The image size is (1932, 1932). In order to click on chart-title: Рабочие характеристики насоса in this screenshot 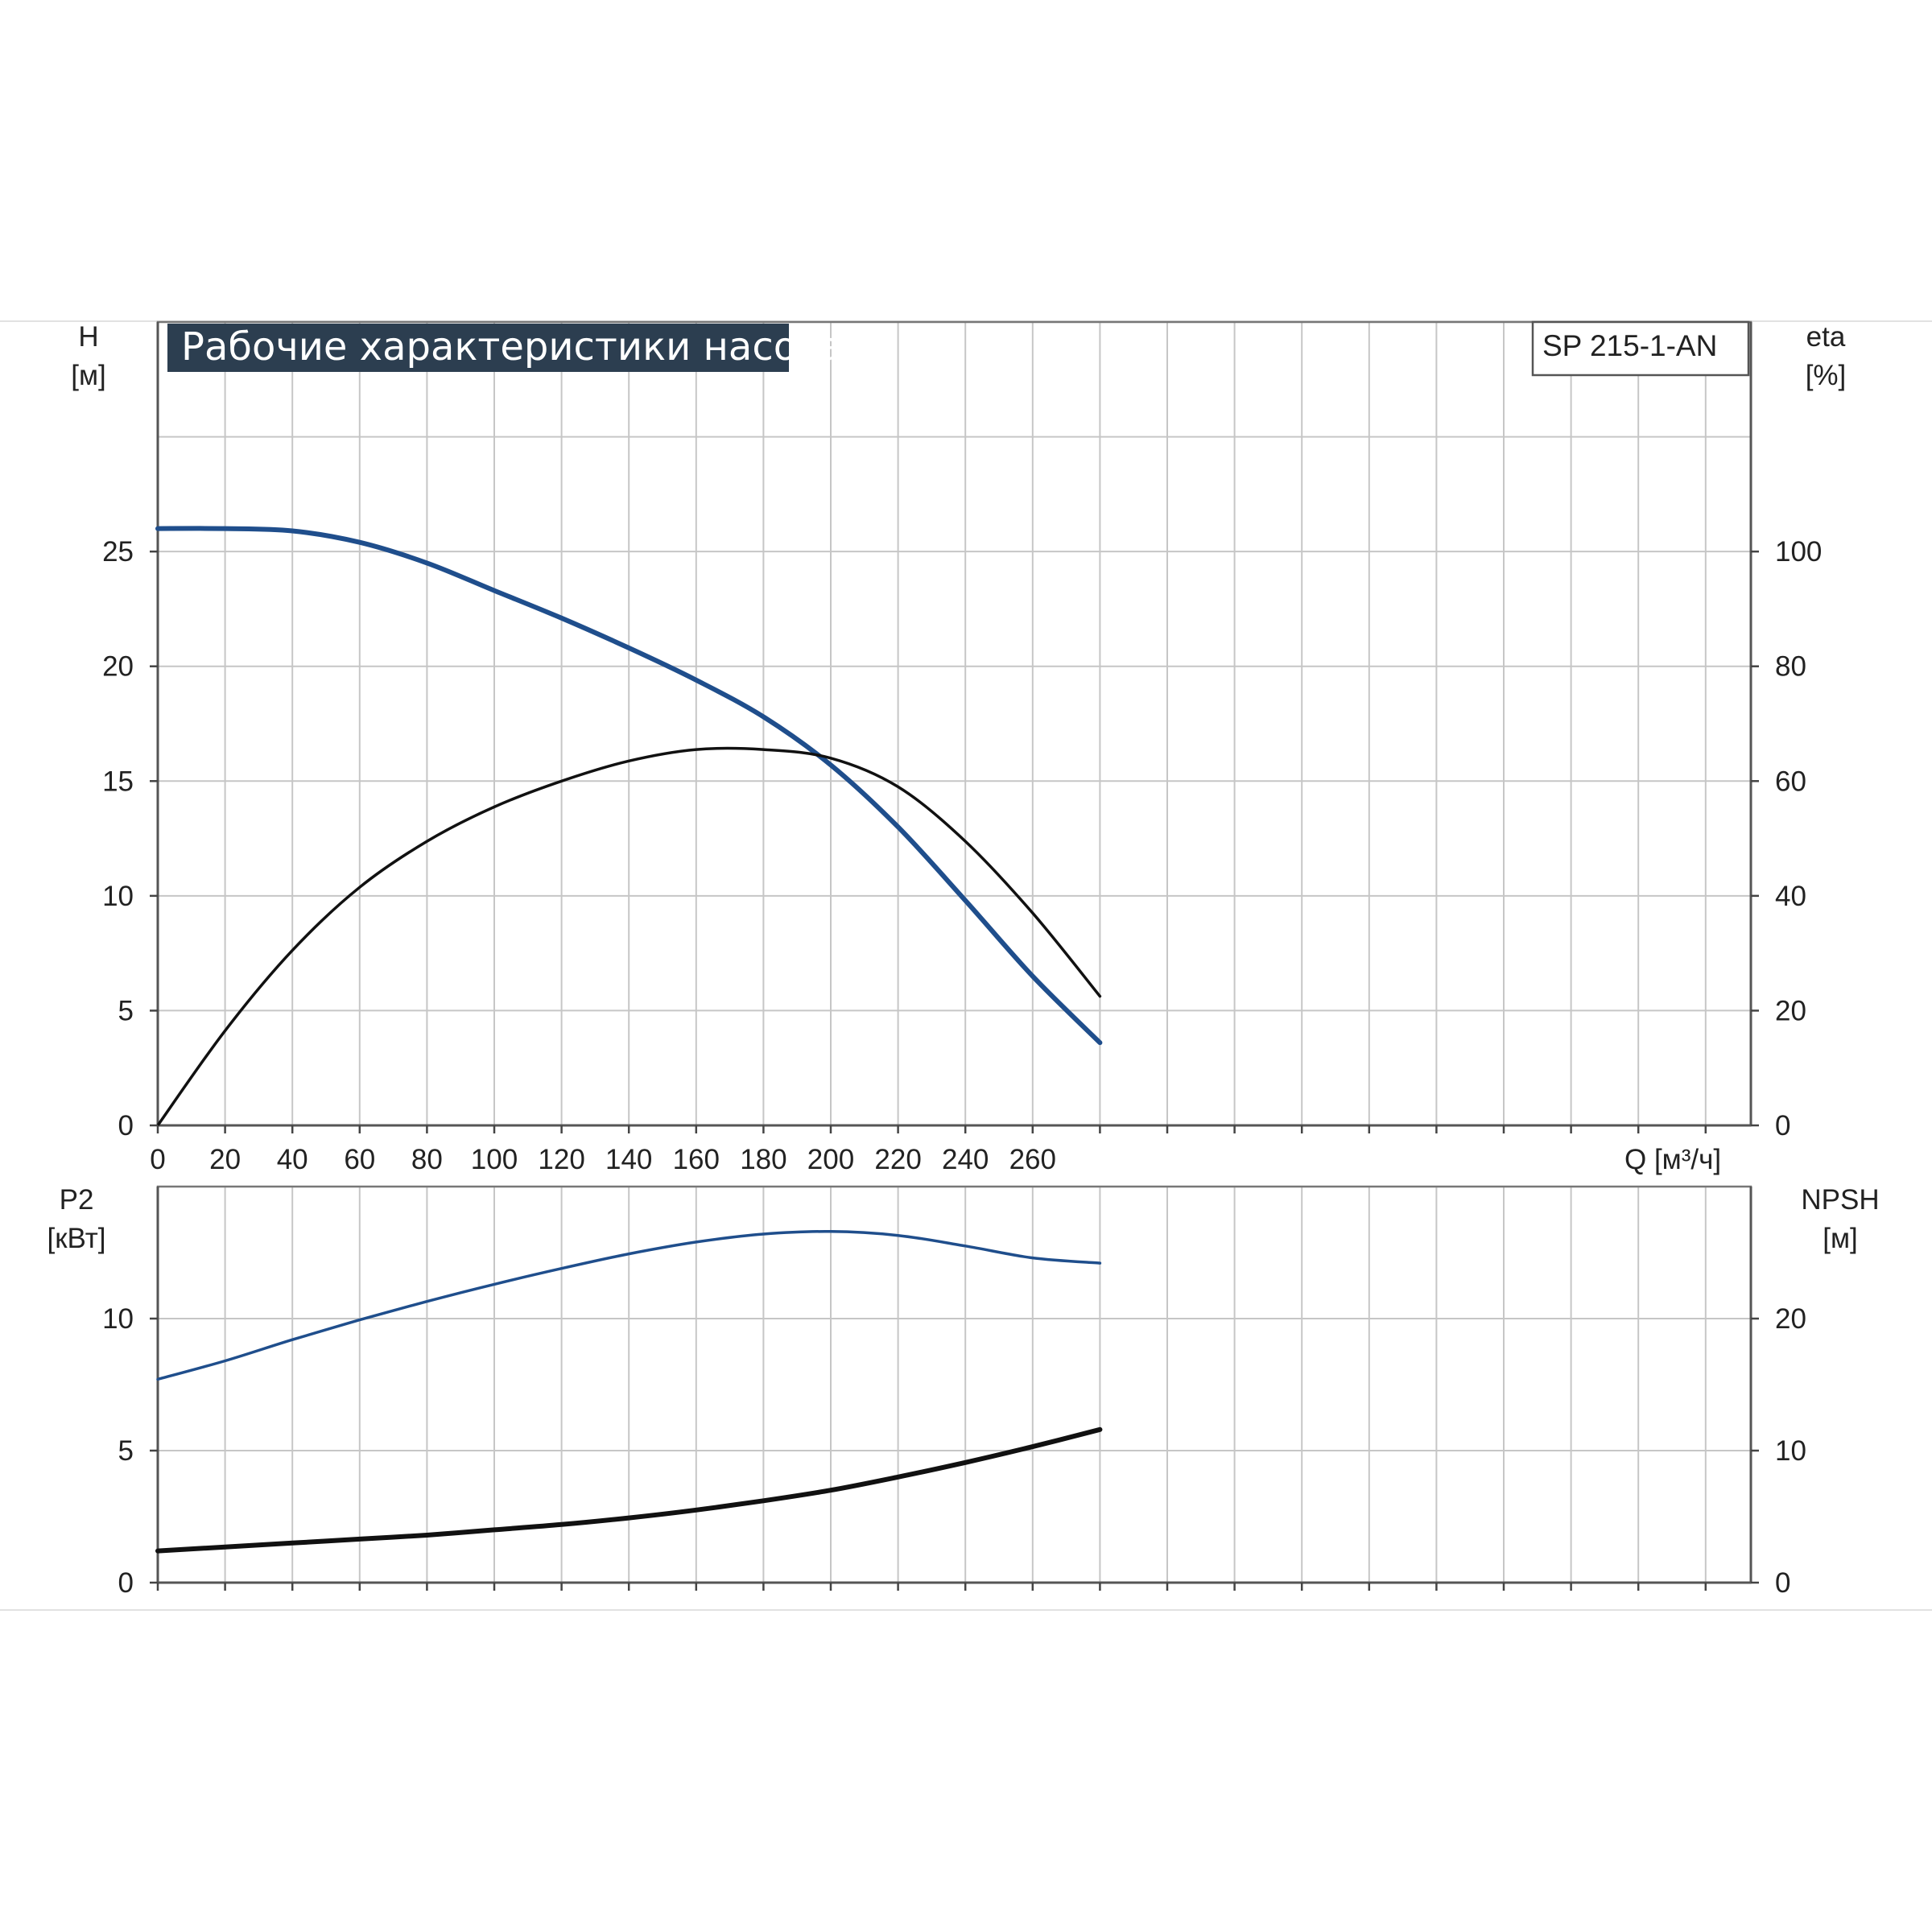, I will do `click(511, 346)`.